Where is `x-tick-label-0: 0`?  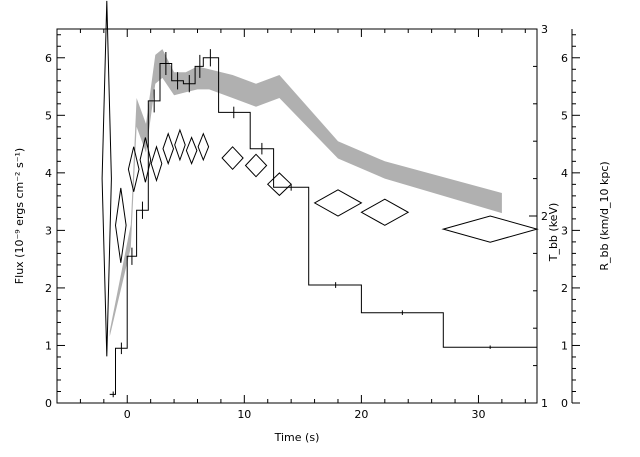 x-tick-label-0: 0 is located at coordinates (127, 414).